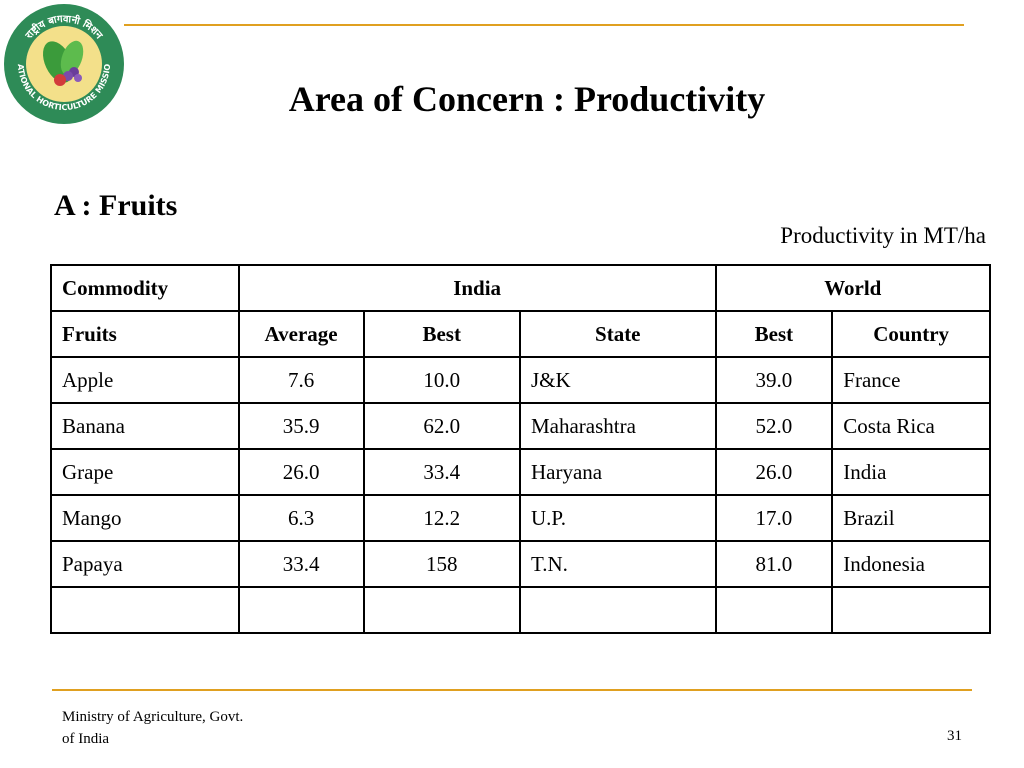 The height and width of the screenshot is (768, 1024). I want to click on section-subtitle: A : Fruits, so click(116, 205).